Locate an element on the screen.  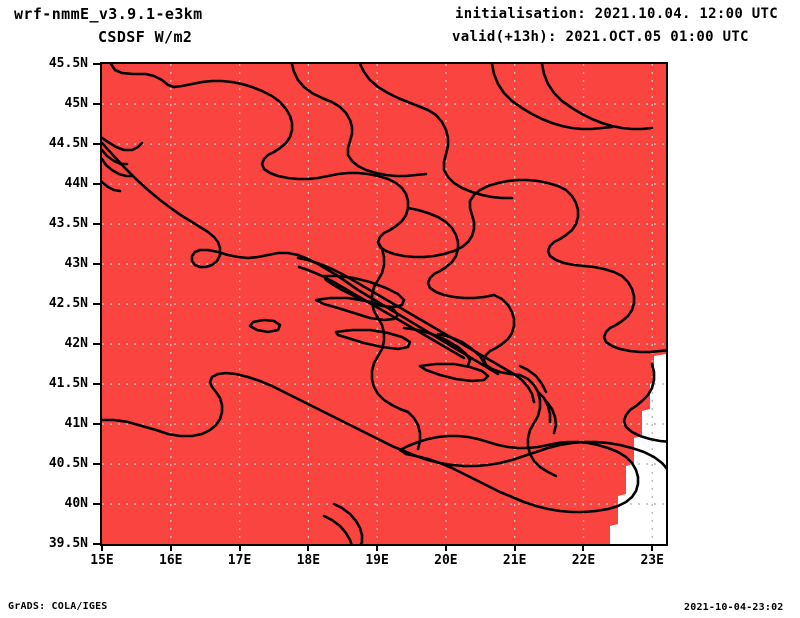
y-axis-label: 41.5N is located at coordinates (68, 383).